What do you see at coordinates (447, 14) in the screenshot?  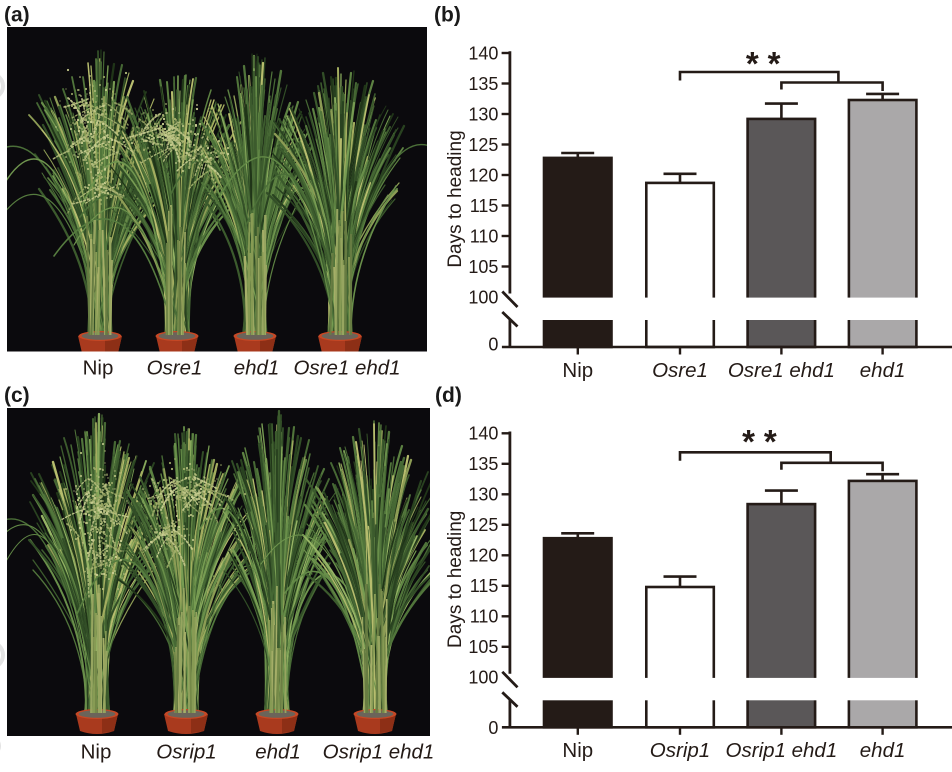 I see `svg-text: (b)` at bounding box center [447, 14].